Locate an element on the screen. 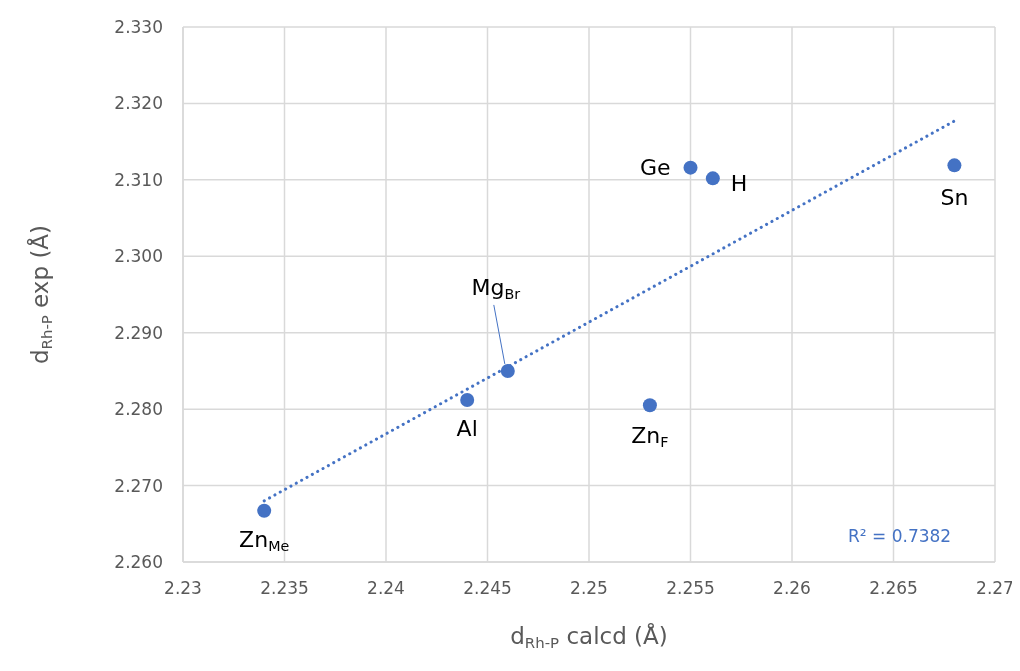 This screenshot has height=671, width=1020. annotation: Zn$_{F}$ is located at coordinates (650, 436).